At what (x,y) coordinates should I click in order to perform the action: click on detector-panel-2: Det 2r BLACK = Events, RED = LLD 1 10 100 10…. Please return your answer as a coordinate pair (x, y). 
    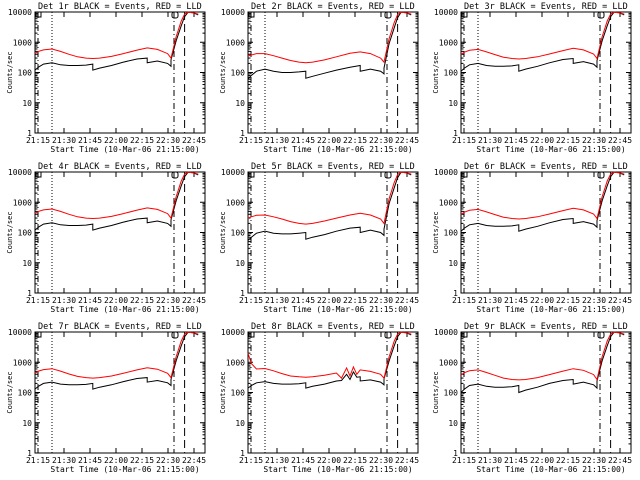
    Looking at the image, I should click on (319, 78).